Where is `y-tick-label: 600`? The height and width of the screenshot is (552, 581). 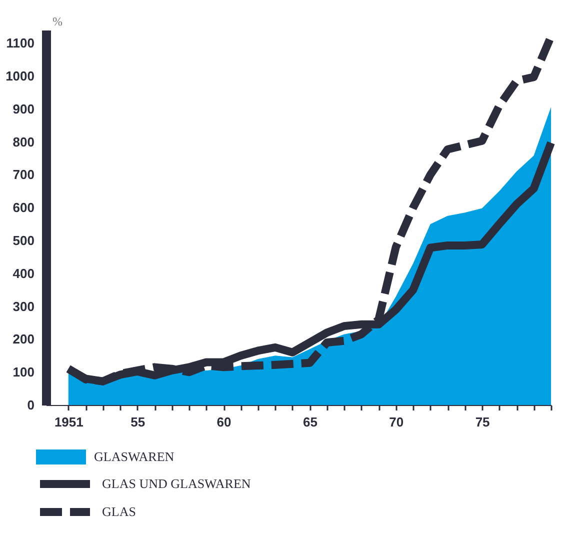 y-tick-label: 600 is located at coordinates (23, 208).